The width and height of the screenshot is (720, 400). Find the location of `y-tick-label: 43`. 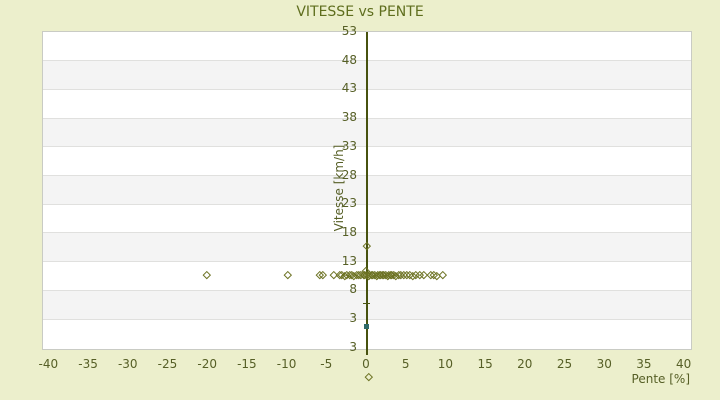

y-tick-label: 43 is located at coordinates (349, 88).